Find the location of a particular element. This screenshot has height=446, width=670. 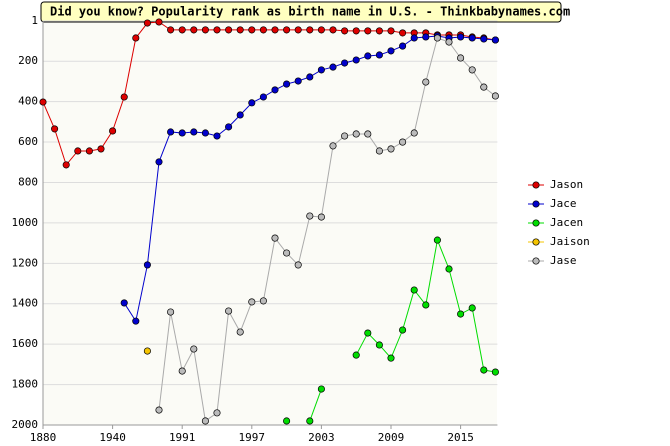

legend-label: Jase is located at coordinates (563, 260).